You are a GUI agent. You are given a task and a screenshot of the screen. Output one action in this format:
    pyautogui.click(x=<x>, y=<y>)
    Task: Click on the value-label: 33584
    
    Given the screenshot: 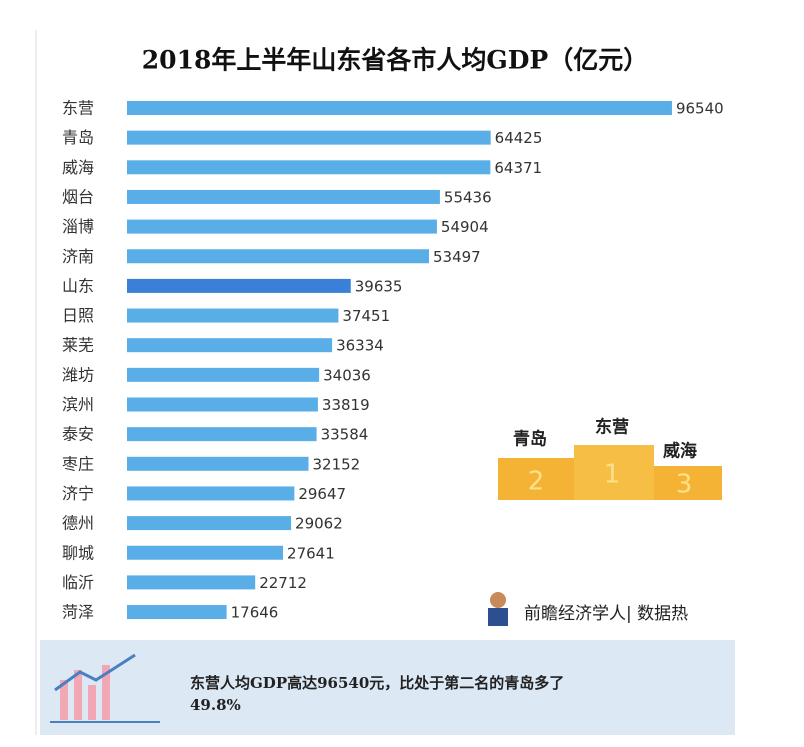 What is the action you would take?
    pyautogui.click(x=345, y=435)
    